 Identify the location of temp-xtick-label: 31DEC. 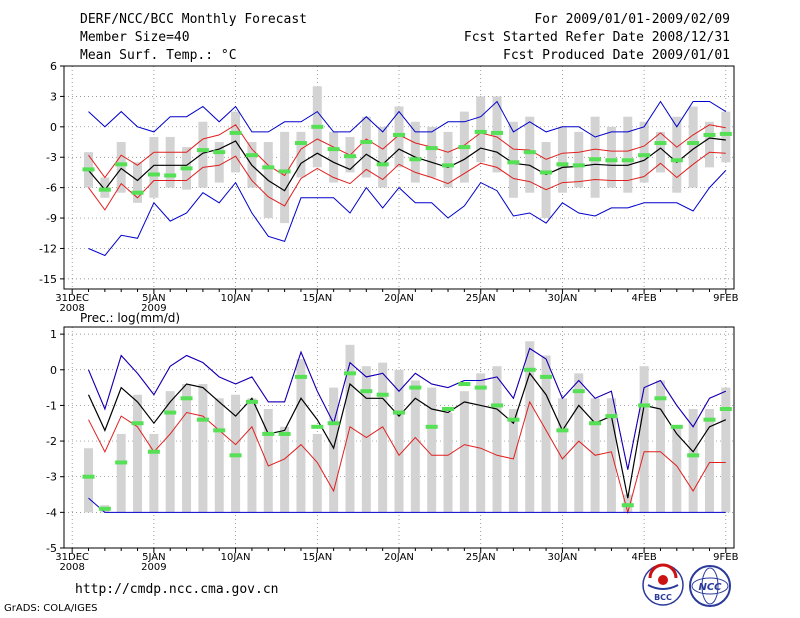
(72, 298).